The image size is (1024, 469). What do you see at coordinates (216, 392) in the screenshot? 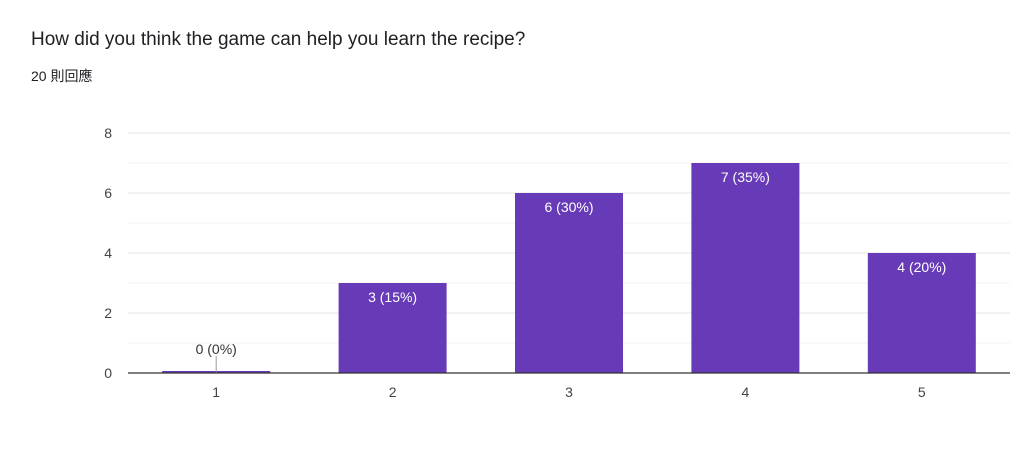
I see `x-tick-label: 1` at bounding box center [216, 392].